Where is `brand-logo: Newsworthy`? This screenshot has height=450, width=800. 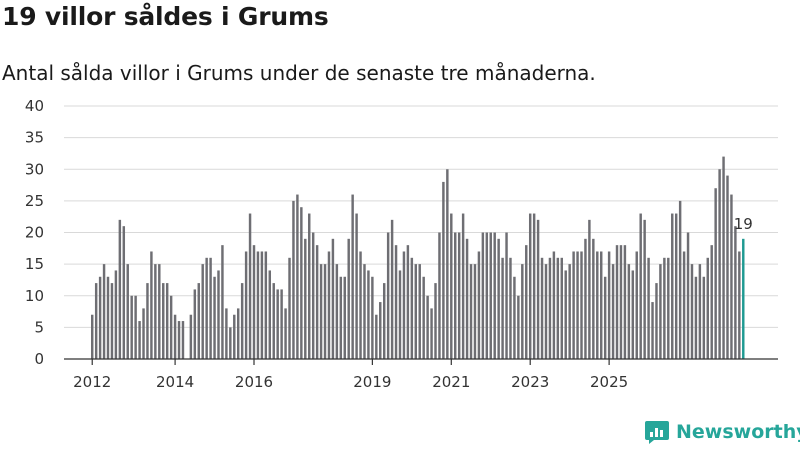 brand-logo: Newsworthy is located at coordinates (722, 432).